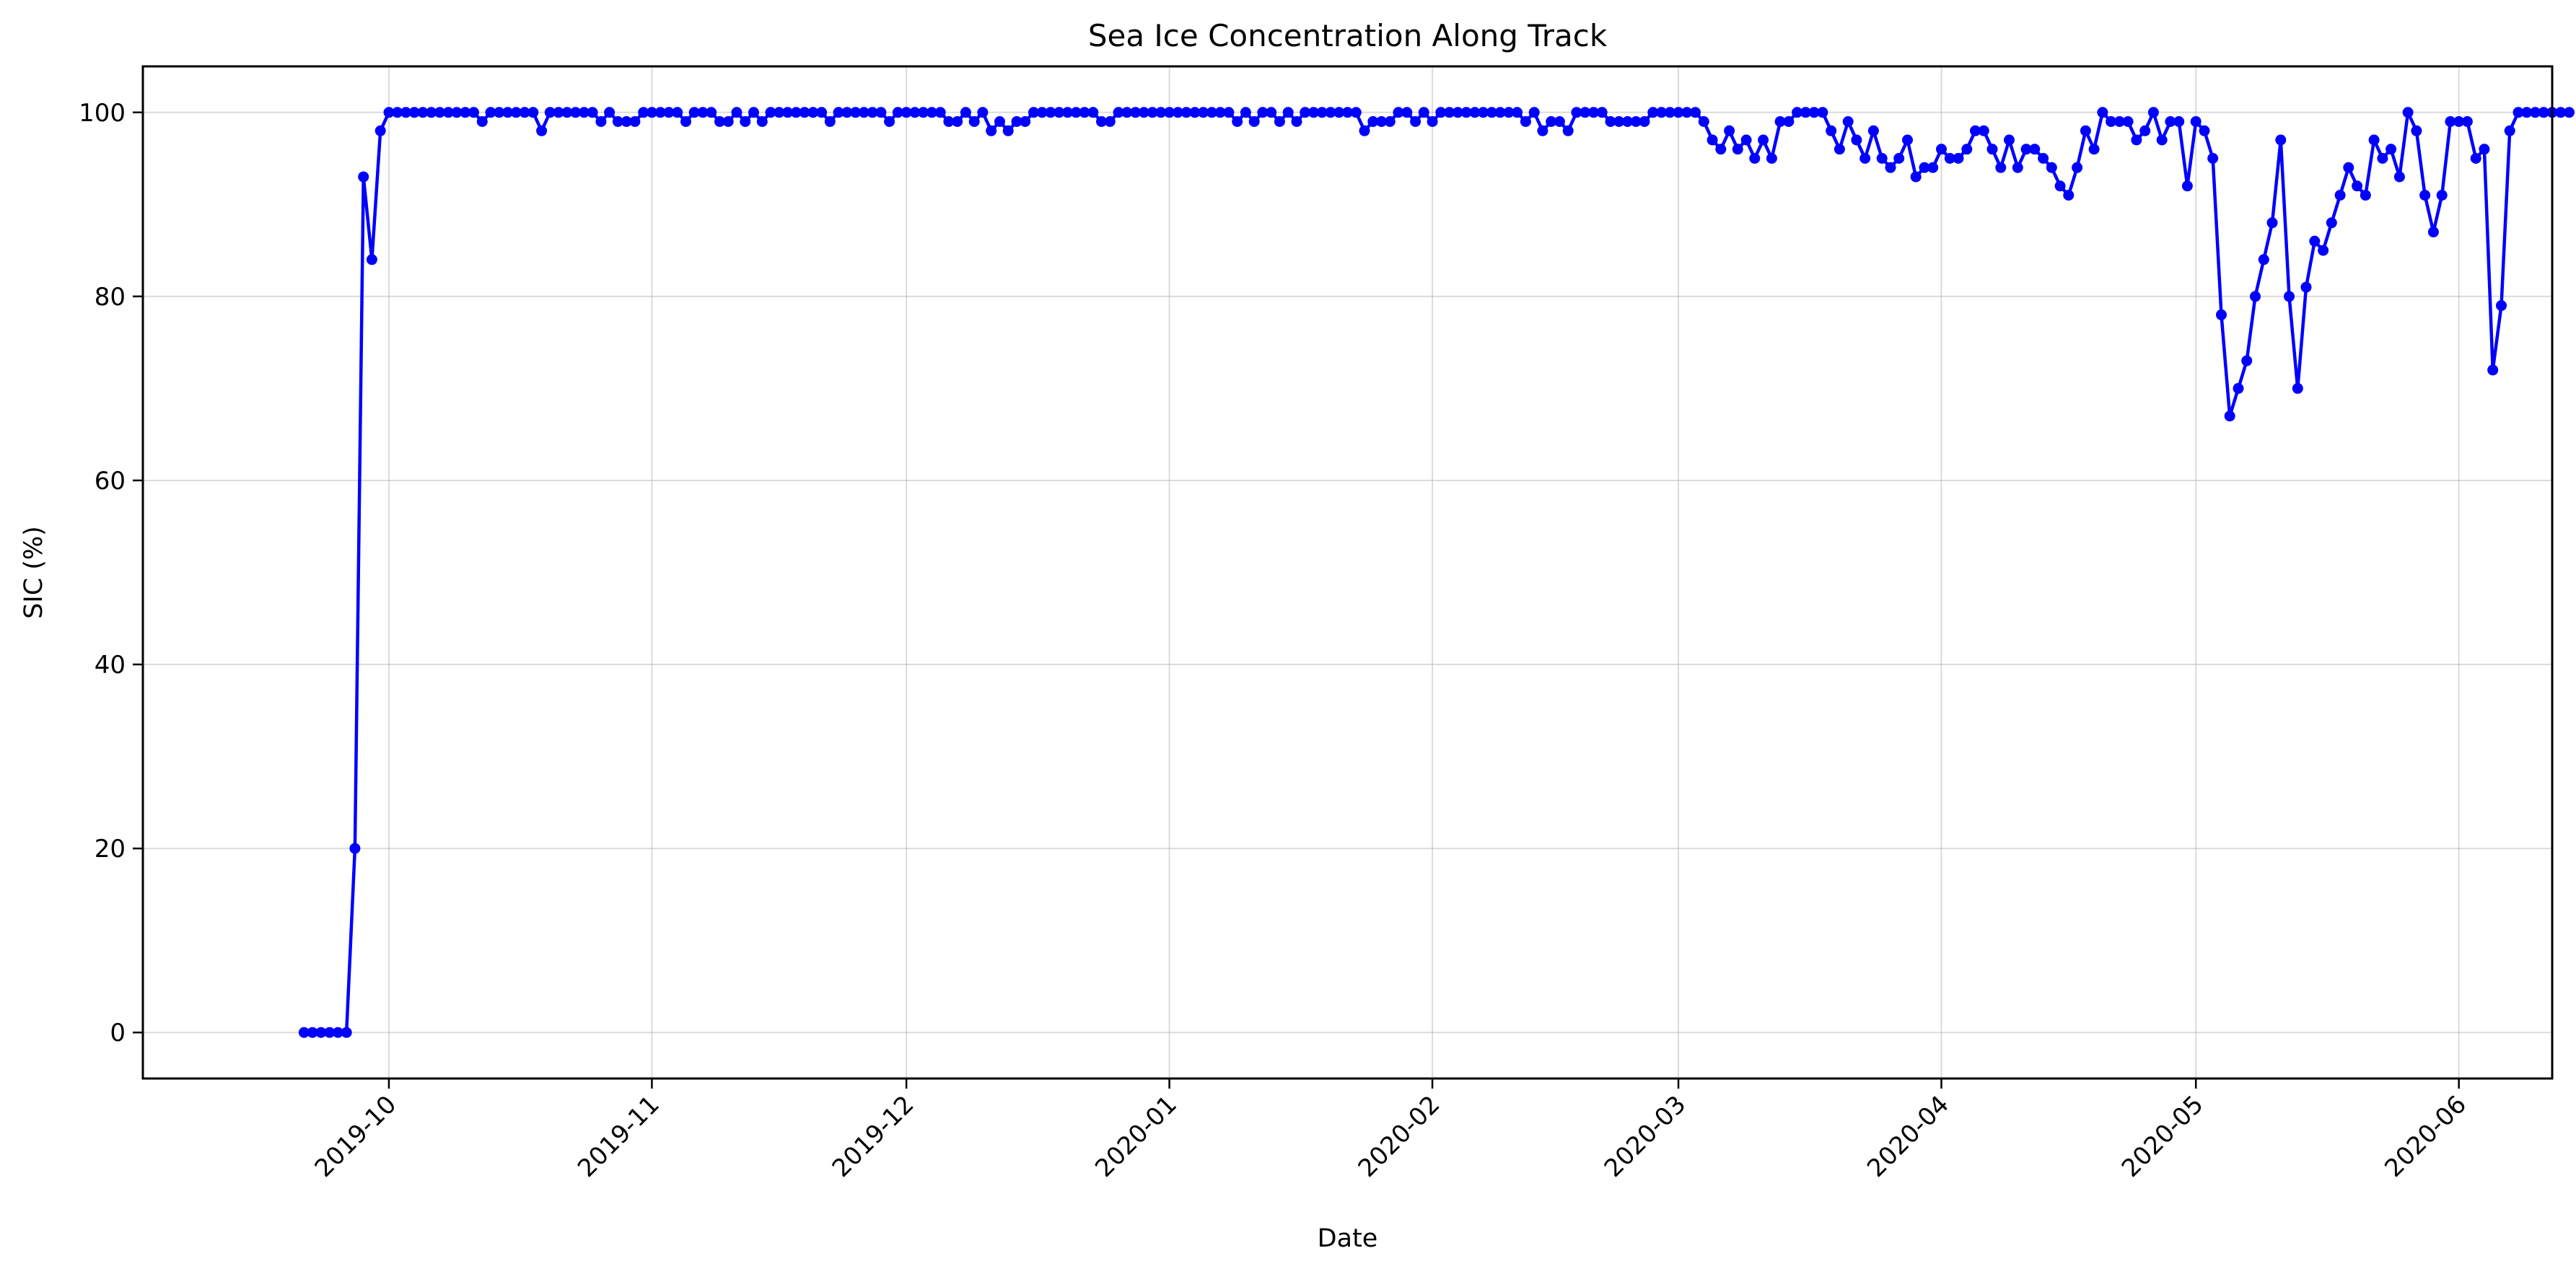  Describe the element at coordinates (110, 666) in the screenshot. I see `y-tick-label: 40` at that location.